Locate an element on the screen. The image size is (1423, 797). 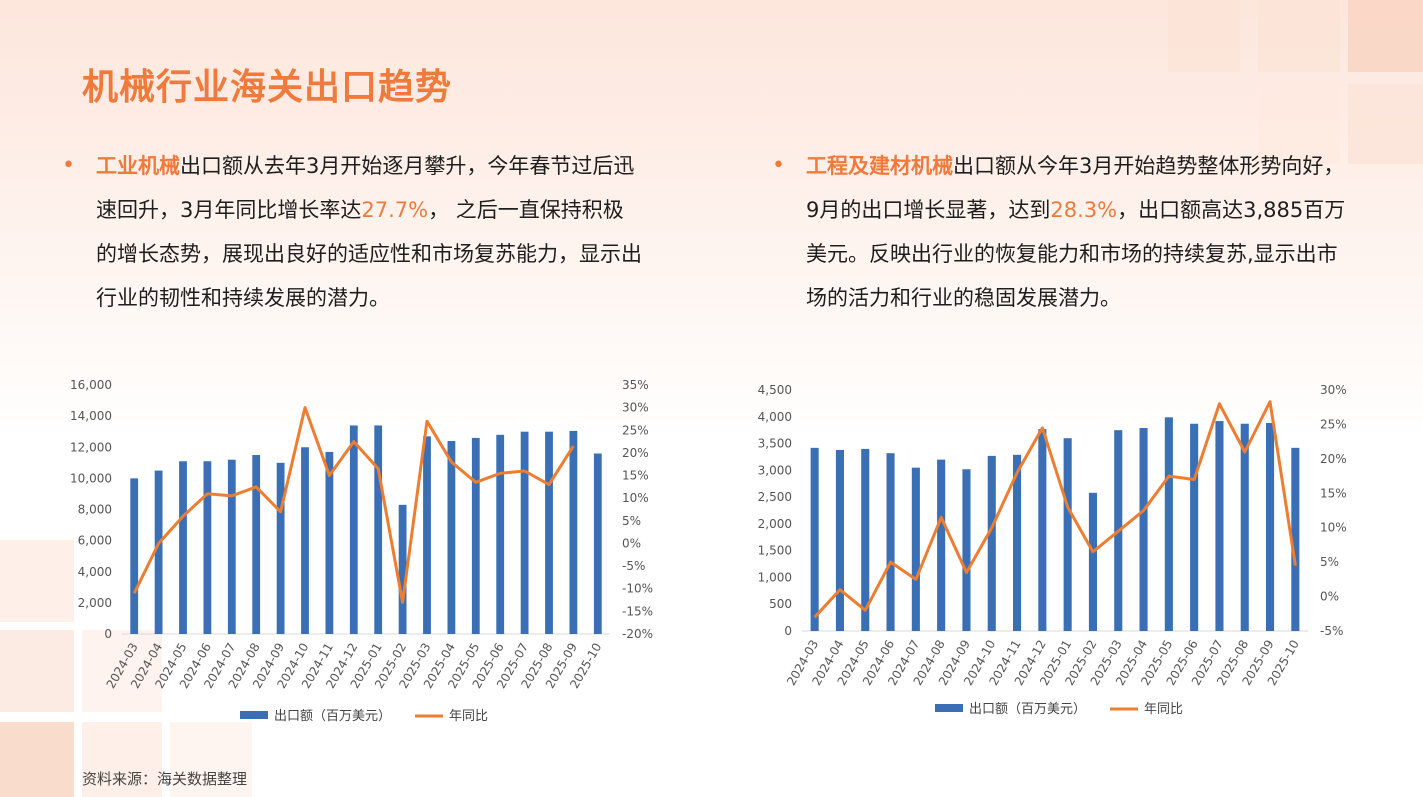
y2-tick-label: 0% is located at coordinates (631, 543).